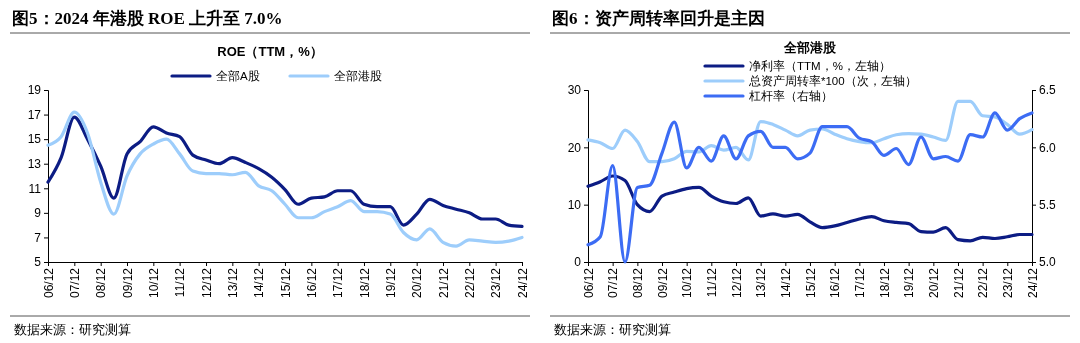 The height and width of the screenshot is (343, 1080). Describe the element at coordinates (810, 47) in the screenshot. I see `chart-subtitle: 全部港股` at that location.